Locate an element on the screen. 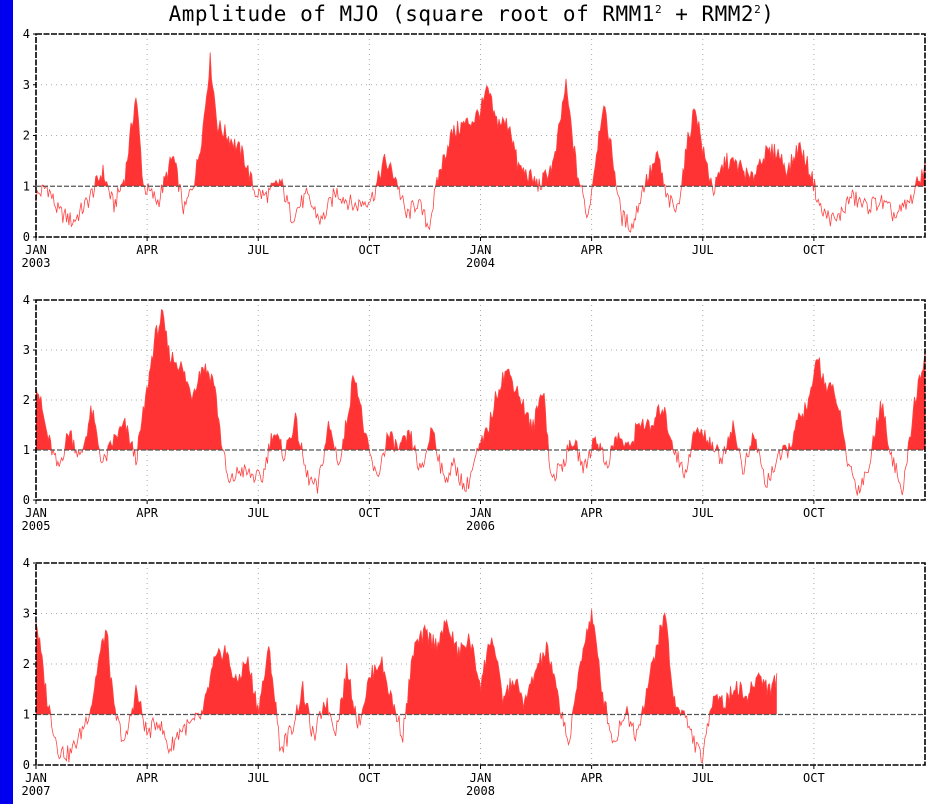 This screenshot has width=930, height=804. year-label: 2006 is located at coordinates (480, 526).